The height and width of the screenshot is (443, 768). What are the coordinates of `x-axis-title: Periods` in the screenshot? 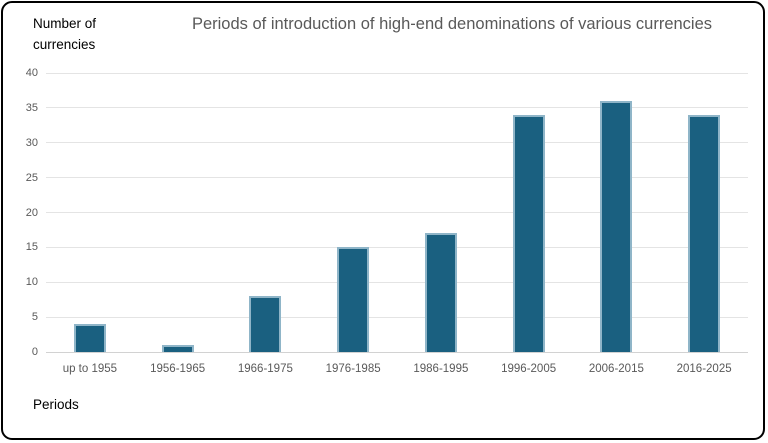 It's located at (56, 404).